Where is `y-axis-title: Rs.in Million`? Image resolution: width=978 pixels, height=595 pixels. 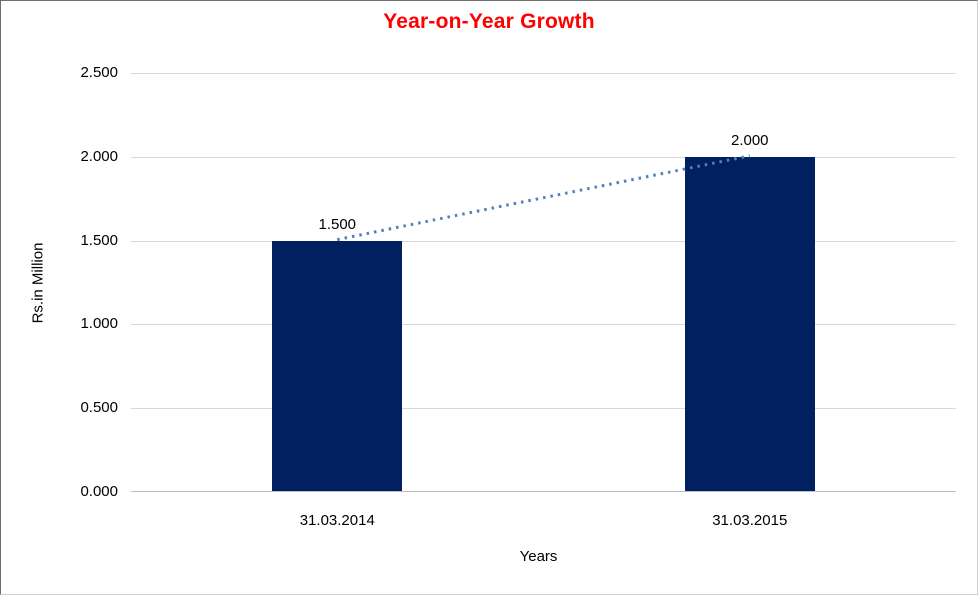 y-axis-title: Rs.in Million is located at coordinates (38, 282).